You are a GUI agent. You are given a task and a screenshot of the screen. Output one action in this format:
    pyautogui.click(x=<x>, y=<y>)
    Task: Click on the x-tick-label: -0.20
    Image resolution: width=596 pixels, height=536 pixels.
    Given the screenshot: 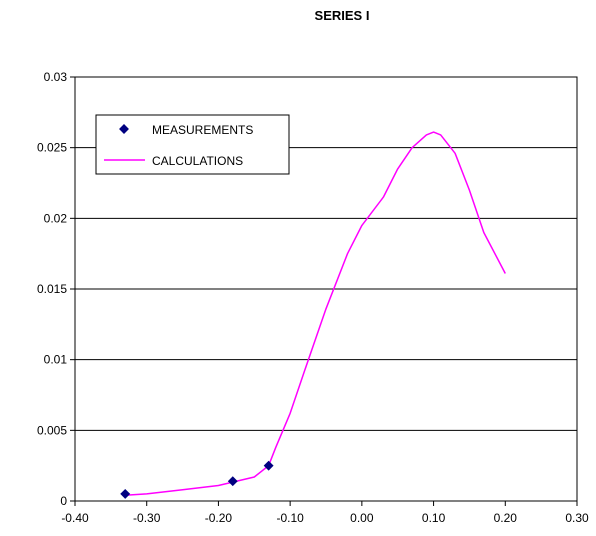 What is the action you would take?
    pyautogui.click(x=219, y=518)
    